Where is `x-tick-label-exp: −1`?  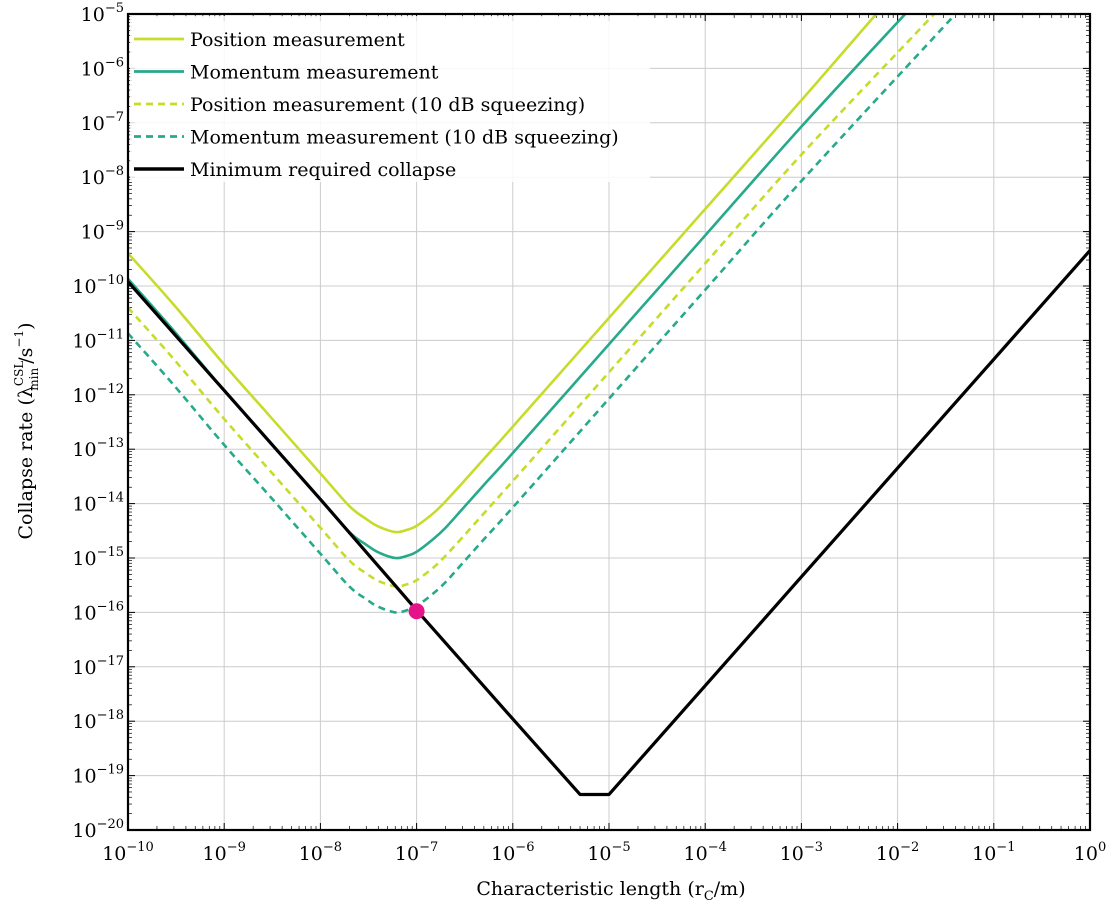 x-tick-label-exp: −1 is located at coordinates (1005, 847).